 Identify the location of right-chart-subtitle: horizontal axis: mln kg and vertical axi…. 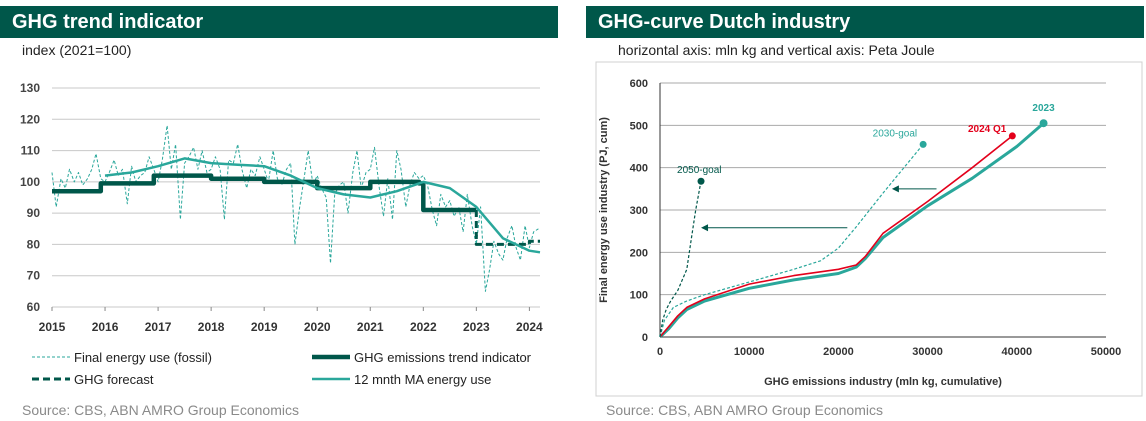
(776, 50).